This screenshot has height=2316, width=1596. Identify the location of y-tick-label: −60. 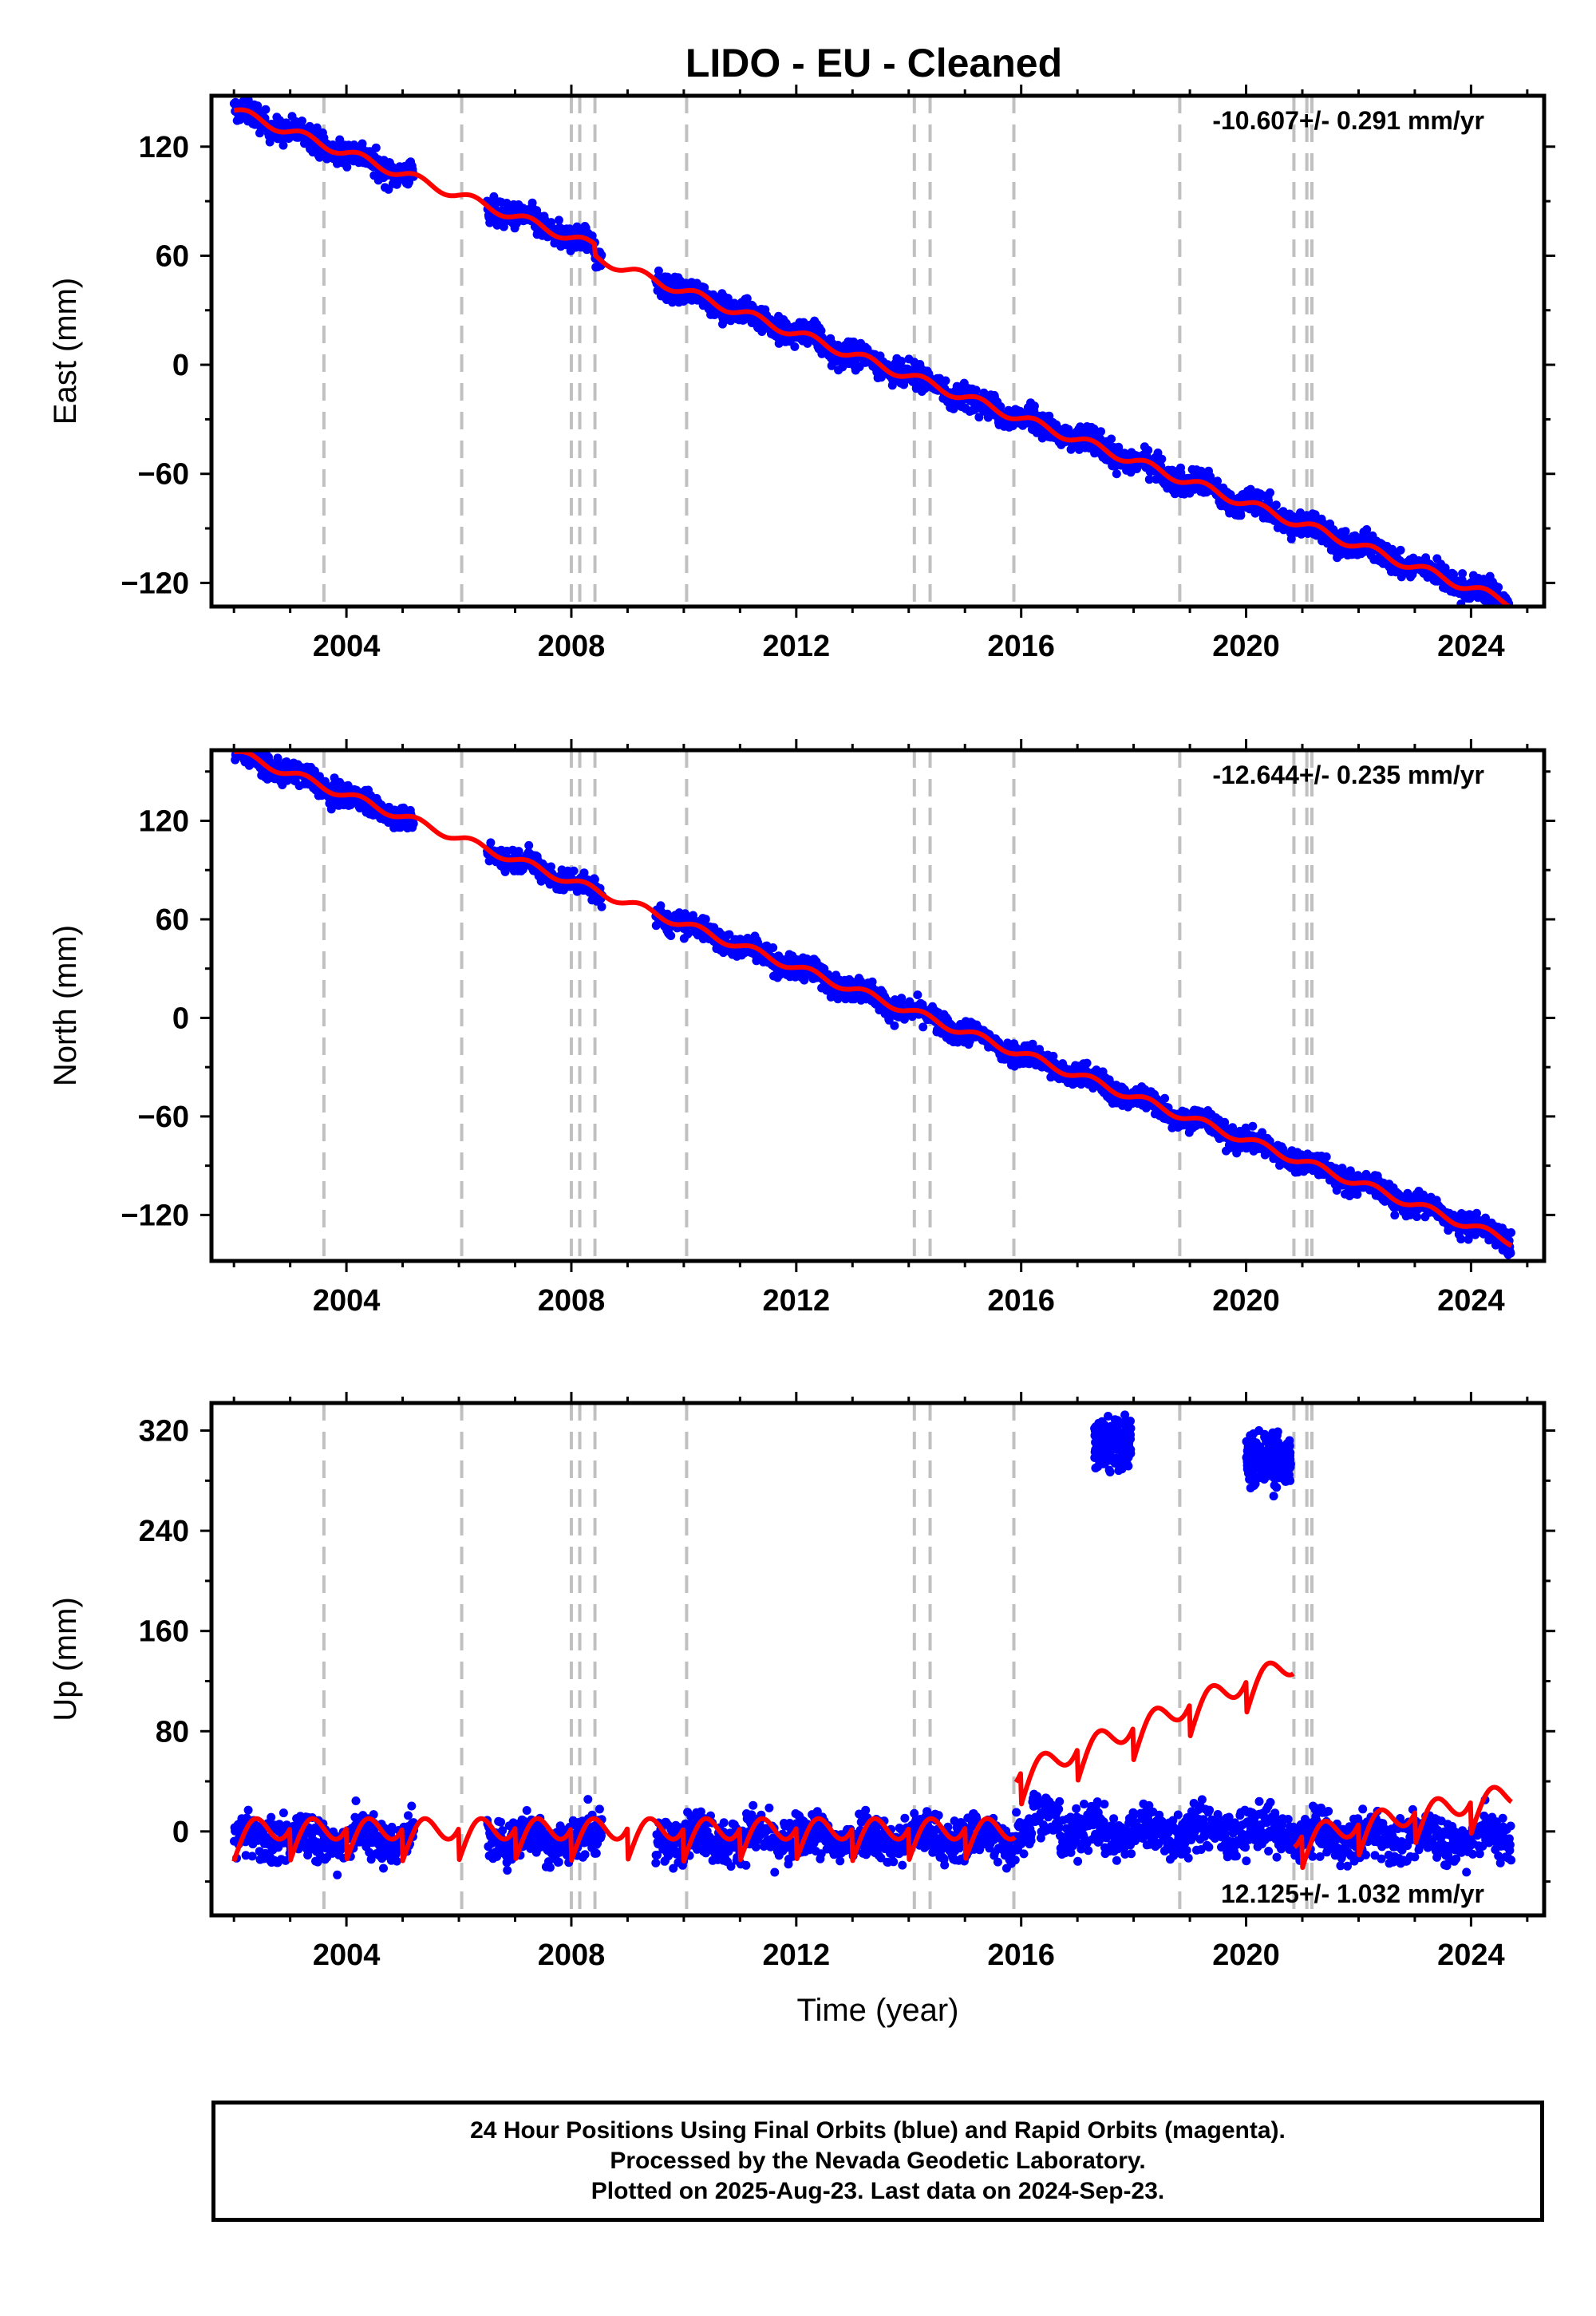
(163, 475).